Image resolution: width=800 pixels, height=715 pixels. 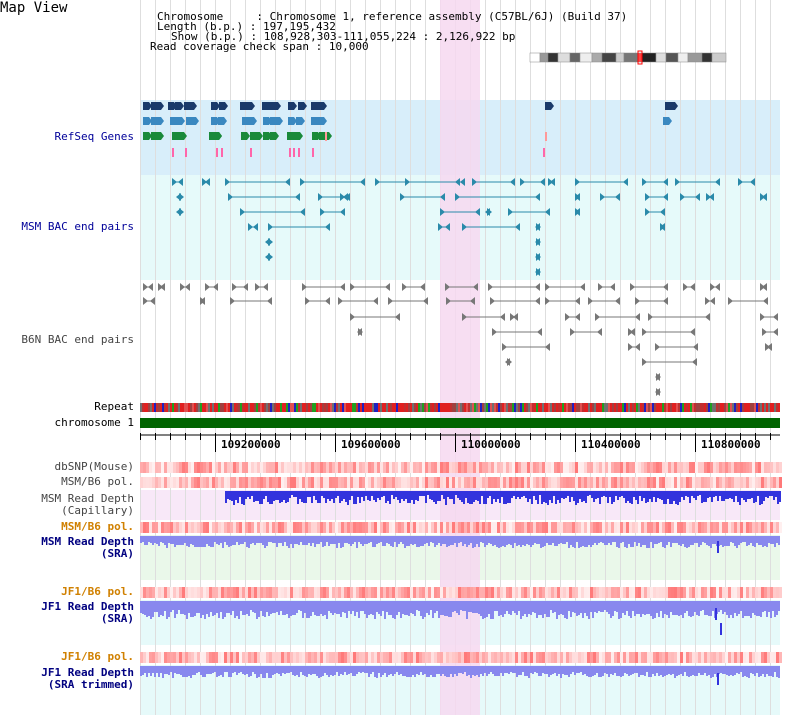 I want to click on refseq-gene-tick, so click(x=186, y=152).